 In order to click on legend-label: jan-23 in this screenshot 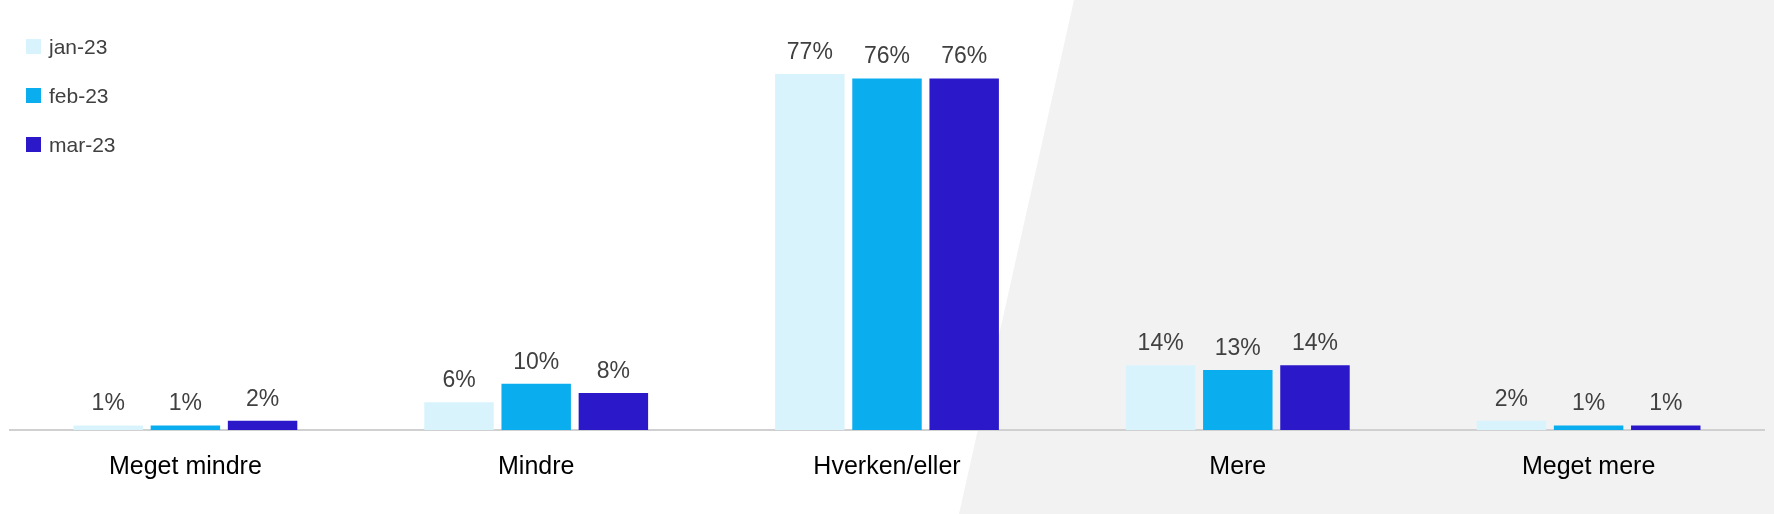, I will do `click(78, 46)`.